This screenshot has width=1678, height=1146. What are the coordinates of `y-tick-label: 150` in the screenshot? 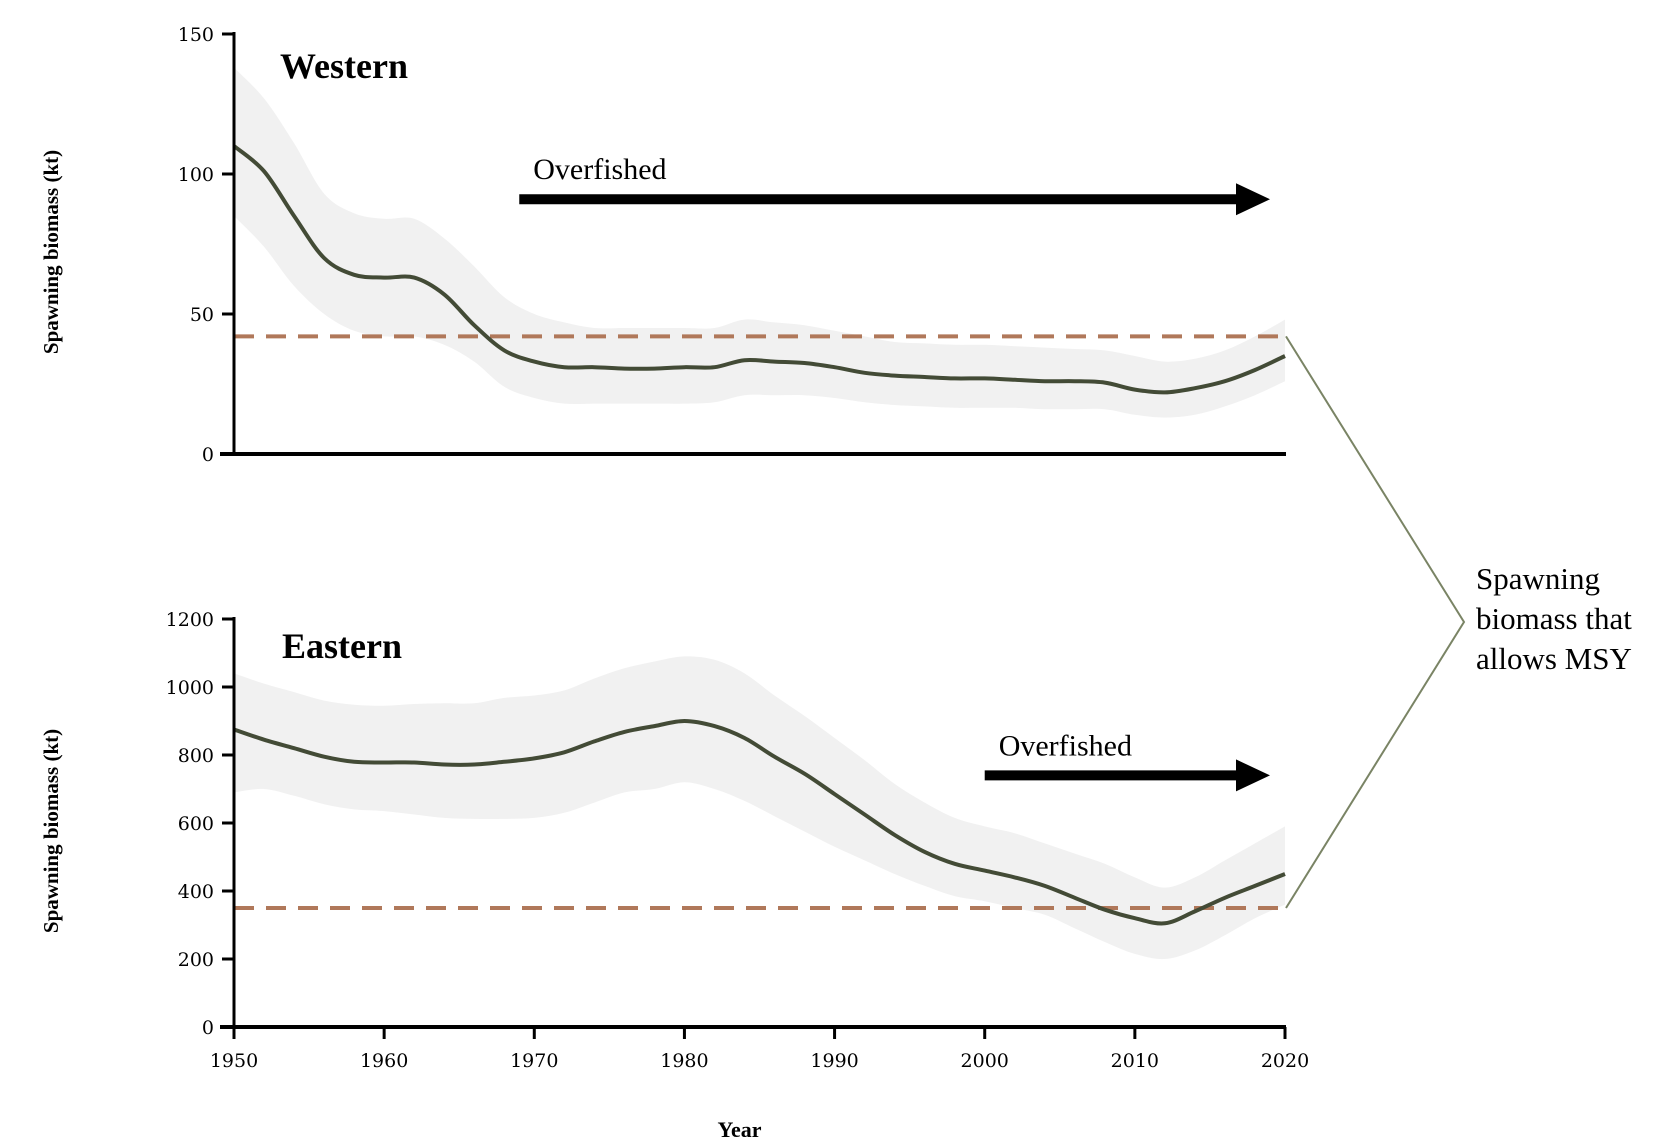 It's located at (196, 35).